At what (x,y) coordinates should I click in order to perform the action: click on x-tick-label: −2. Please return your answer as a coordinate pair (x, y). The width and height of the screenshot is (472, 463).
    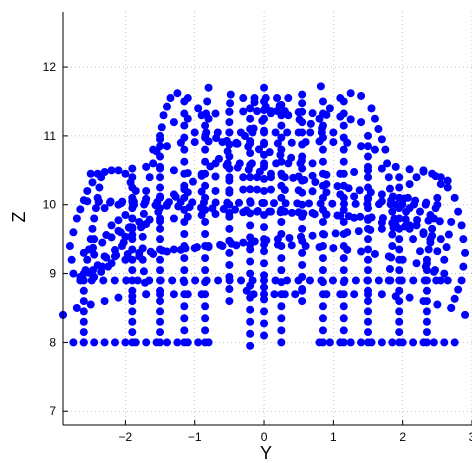
    Looking at the image, I should click on (126, 437).